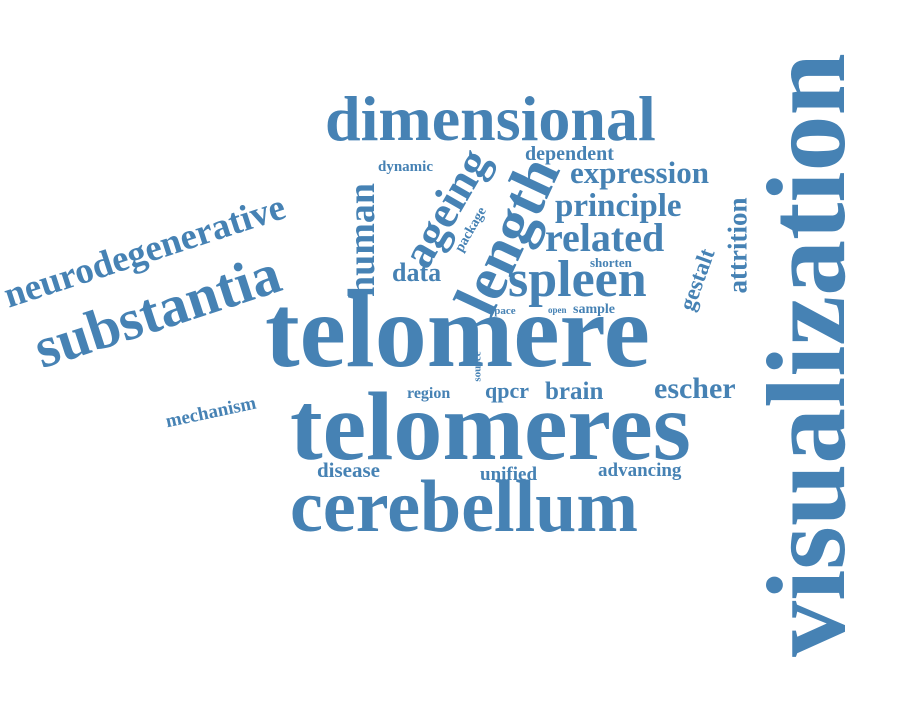 The height and width of the screenshot is (712, 900). Describe the element at coordinates (697, 279) in the screenshot. I see `word-gestalt: gestalt` at that location.